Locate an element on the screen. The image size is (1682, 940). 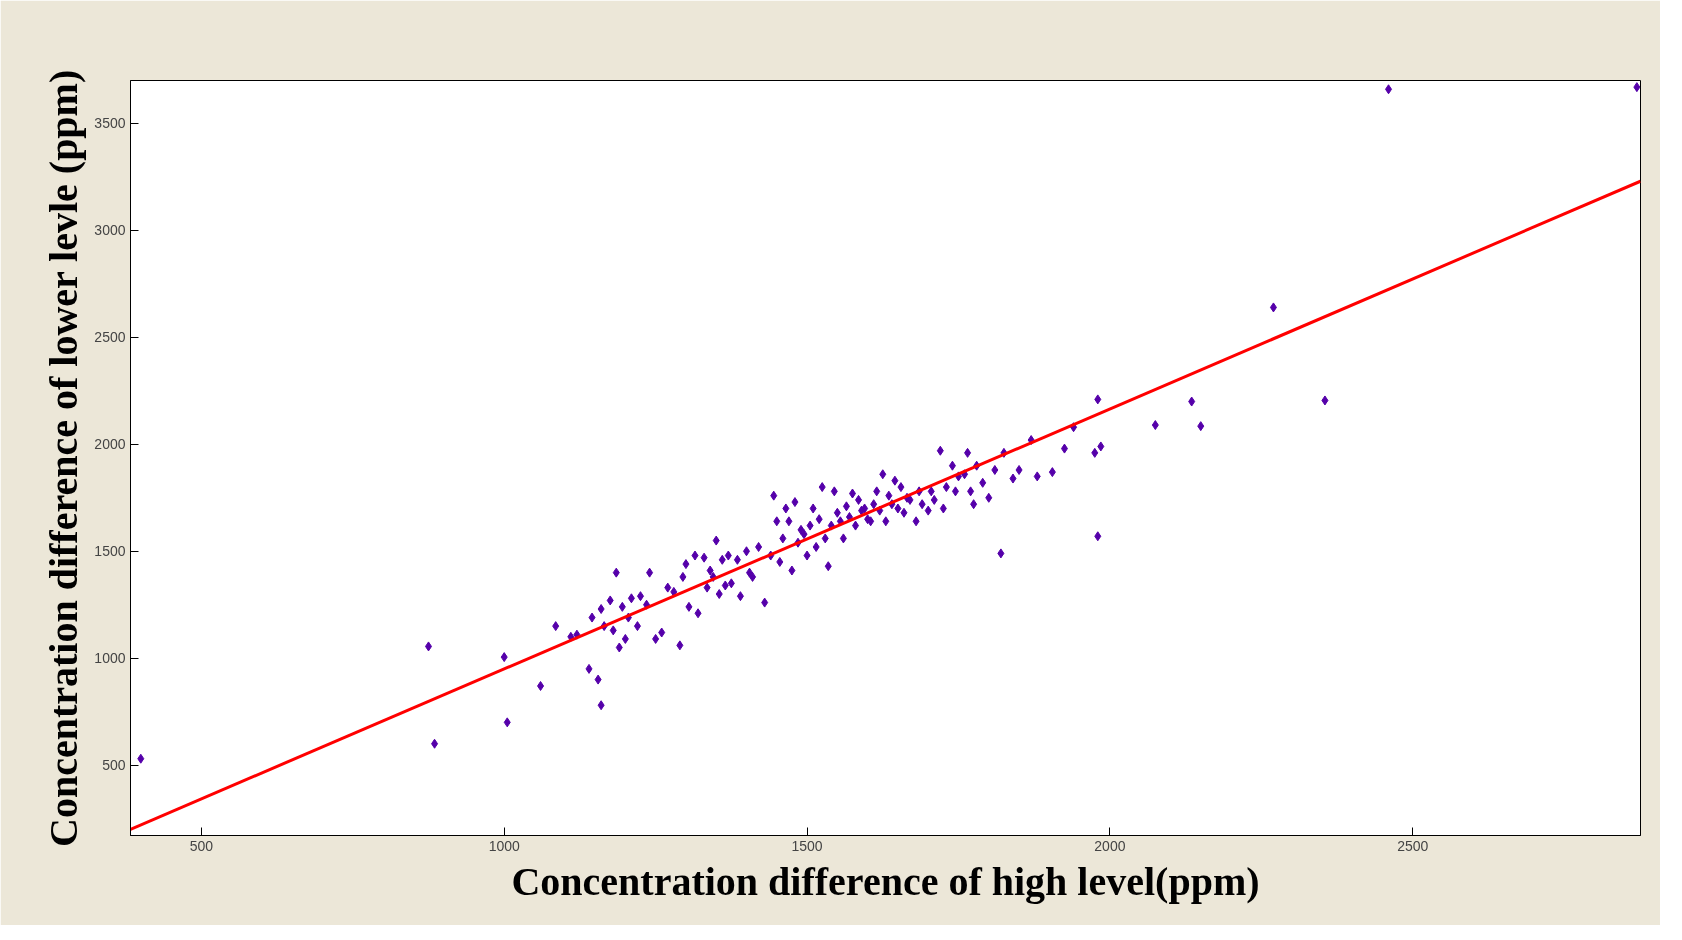
y-axis-title: Concentration difference of lower levle (ppm) is located at coordinates (64, 458).